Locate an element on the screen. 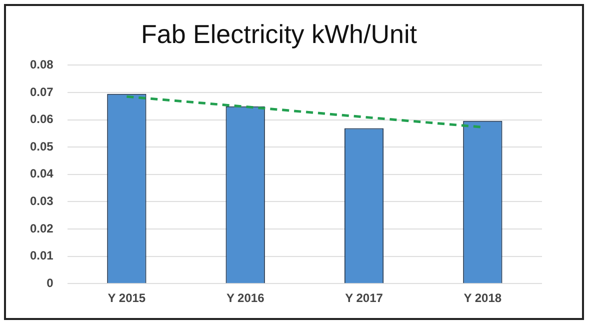  y-tick-label: 0.02 is located at coordinates (42, 228).